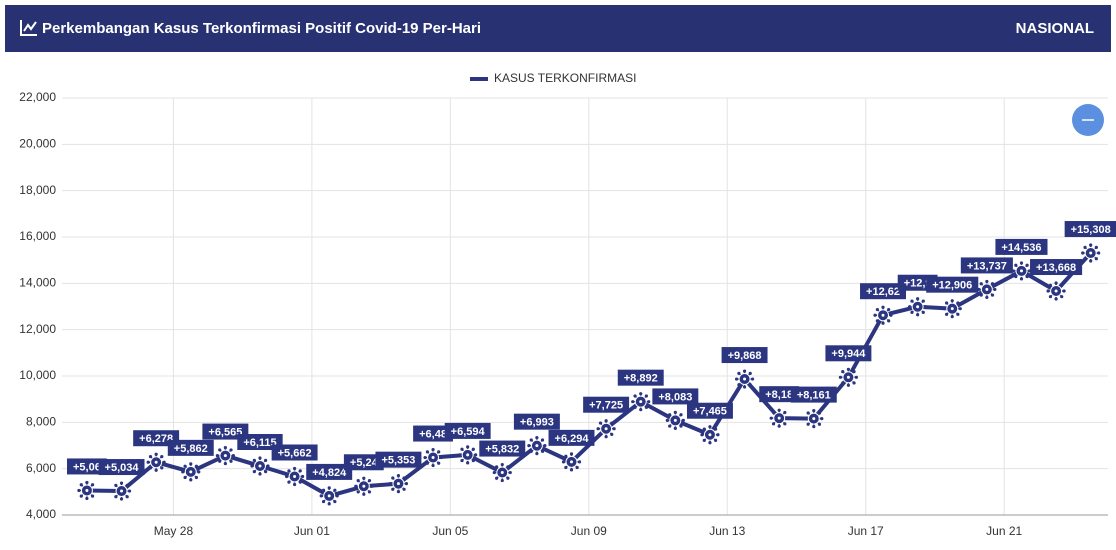 Image resolution: width=1116 pixels, height=550 pixels. What do you see at coordinates (986, 265) in the screenshot?
I see `data-label: +13,737` at bounding box center [986, 265].